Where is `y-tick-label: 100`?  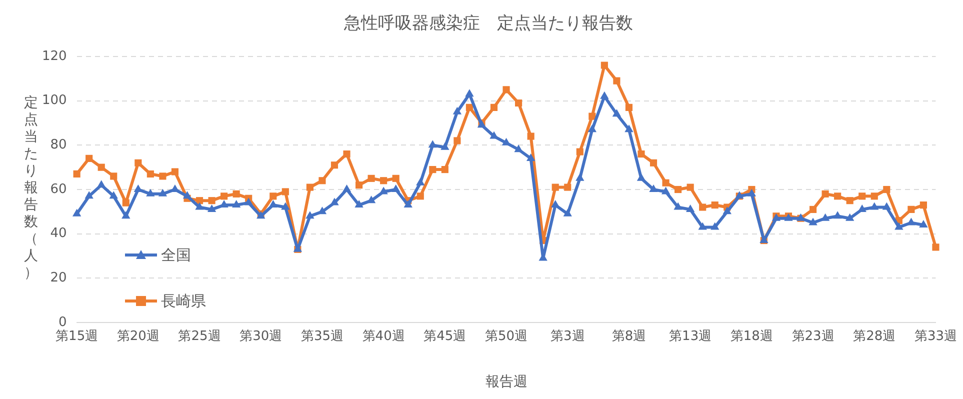 y-tick-label: 100 is located at coordinates (54, 100).